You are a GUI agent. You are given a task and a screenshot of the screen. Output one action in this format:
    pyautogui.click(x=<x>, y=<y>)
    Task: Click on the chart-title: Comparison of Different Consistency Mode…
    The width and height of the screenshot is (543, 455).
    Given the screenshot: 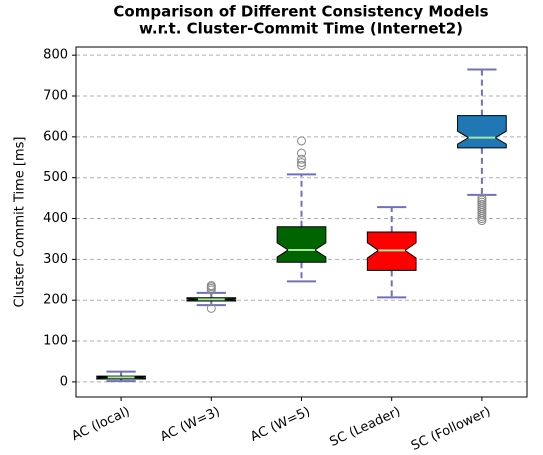 What is the action you would take?
    pyautogui.click(x=300, y=12)
    